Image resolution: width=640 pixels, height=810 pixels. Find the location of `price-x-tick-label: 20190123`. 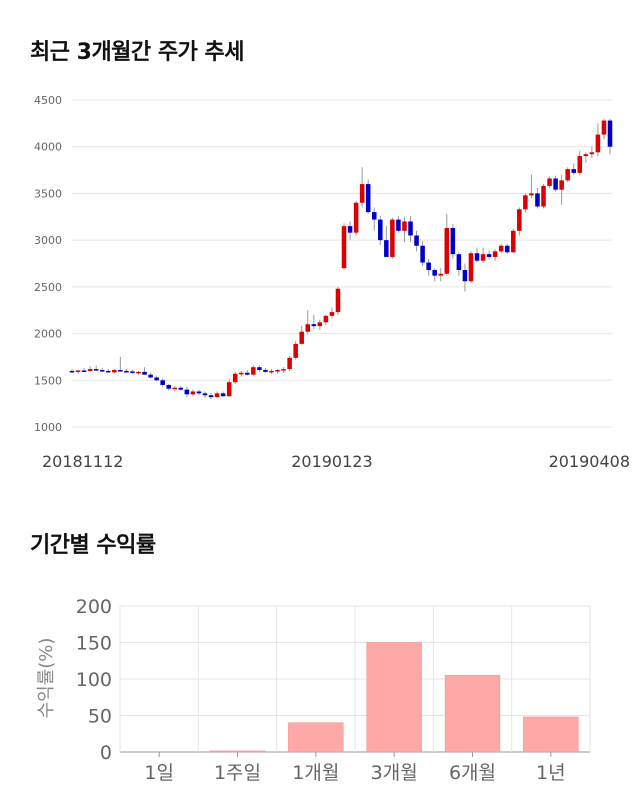

price-x-tick-label: 20190123 is located at coordinates (331, 461).